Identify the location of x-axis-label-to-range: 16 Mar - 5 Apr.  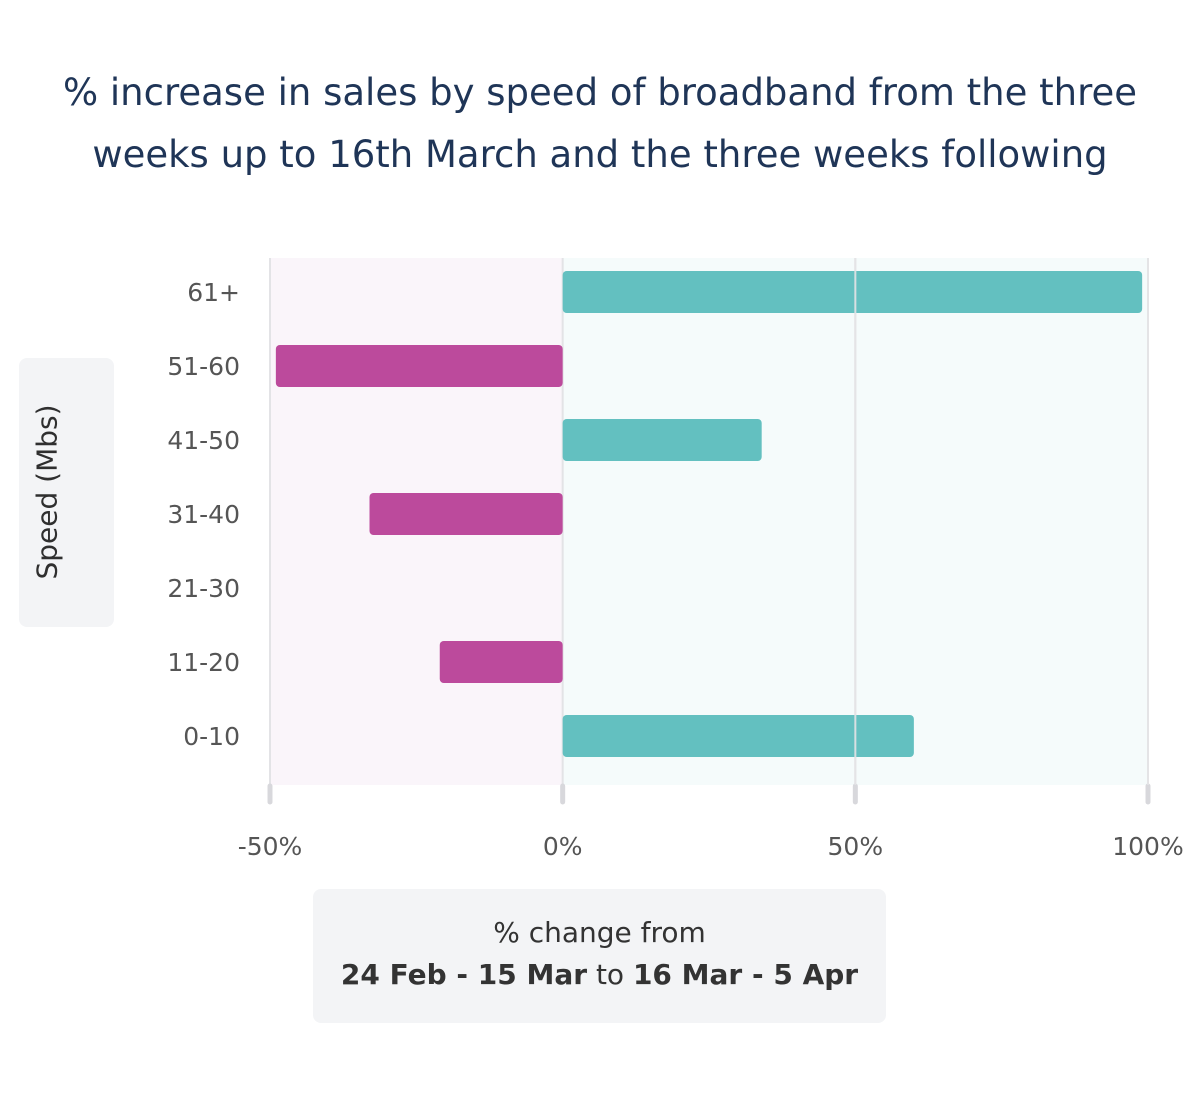
(745, 974).